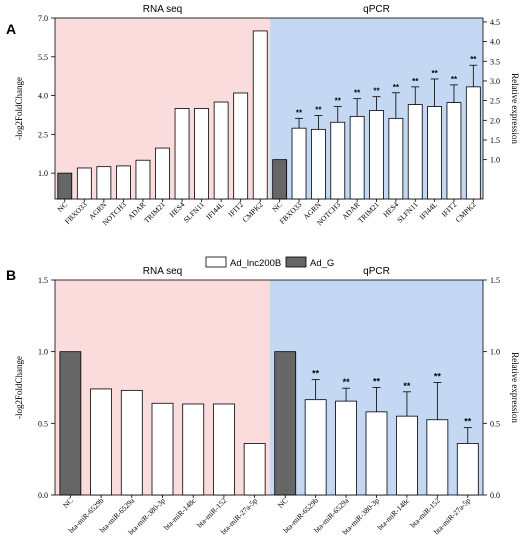 Image resolution: width=524 pixels, height=550 pixels. Describe the element at coordinates (162, 173) in the screenshot. I see `rna-seq-bar-trim21` at that location.